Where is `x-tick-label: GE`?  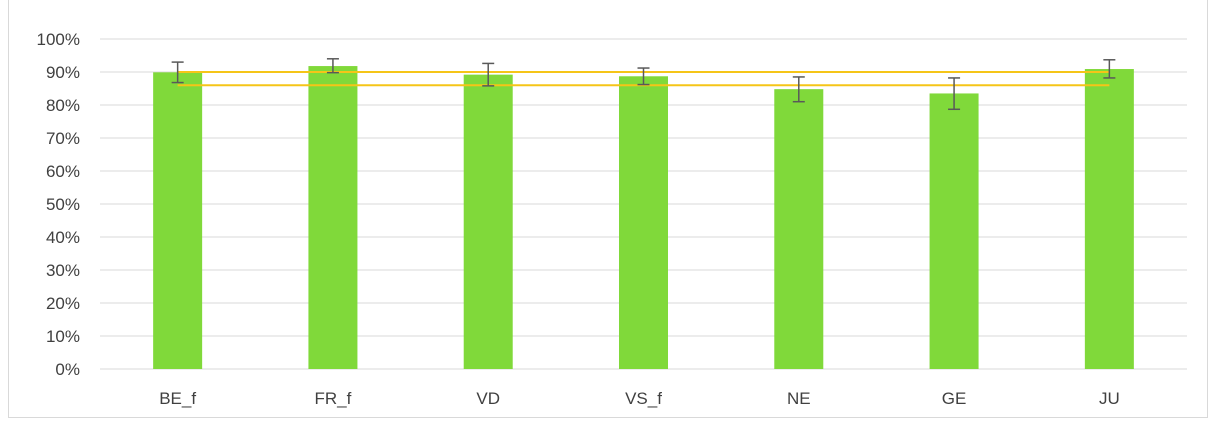 x-tick-label: GE is located at coordinates (954, 398).